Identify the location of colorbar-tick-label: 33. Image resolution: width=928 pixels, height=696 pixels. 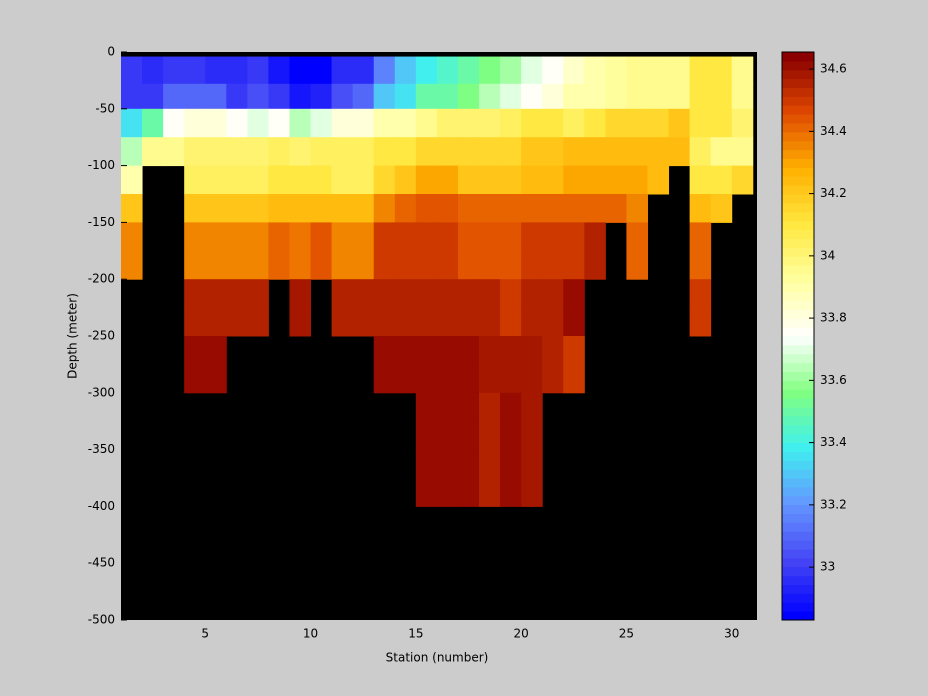
(827, 567).